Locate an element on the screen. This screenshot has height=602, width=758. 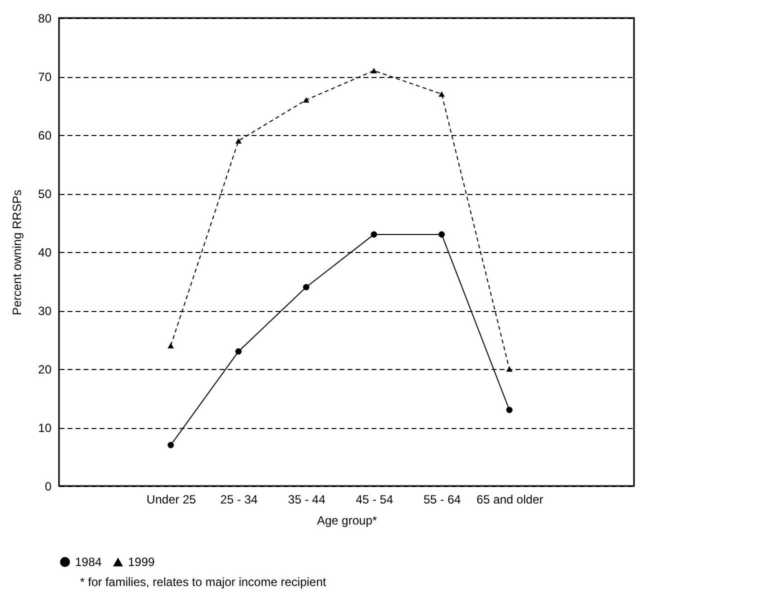
y-tick-label: 80 is located at coordinates (45, 19).